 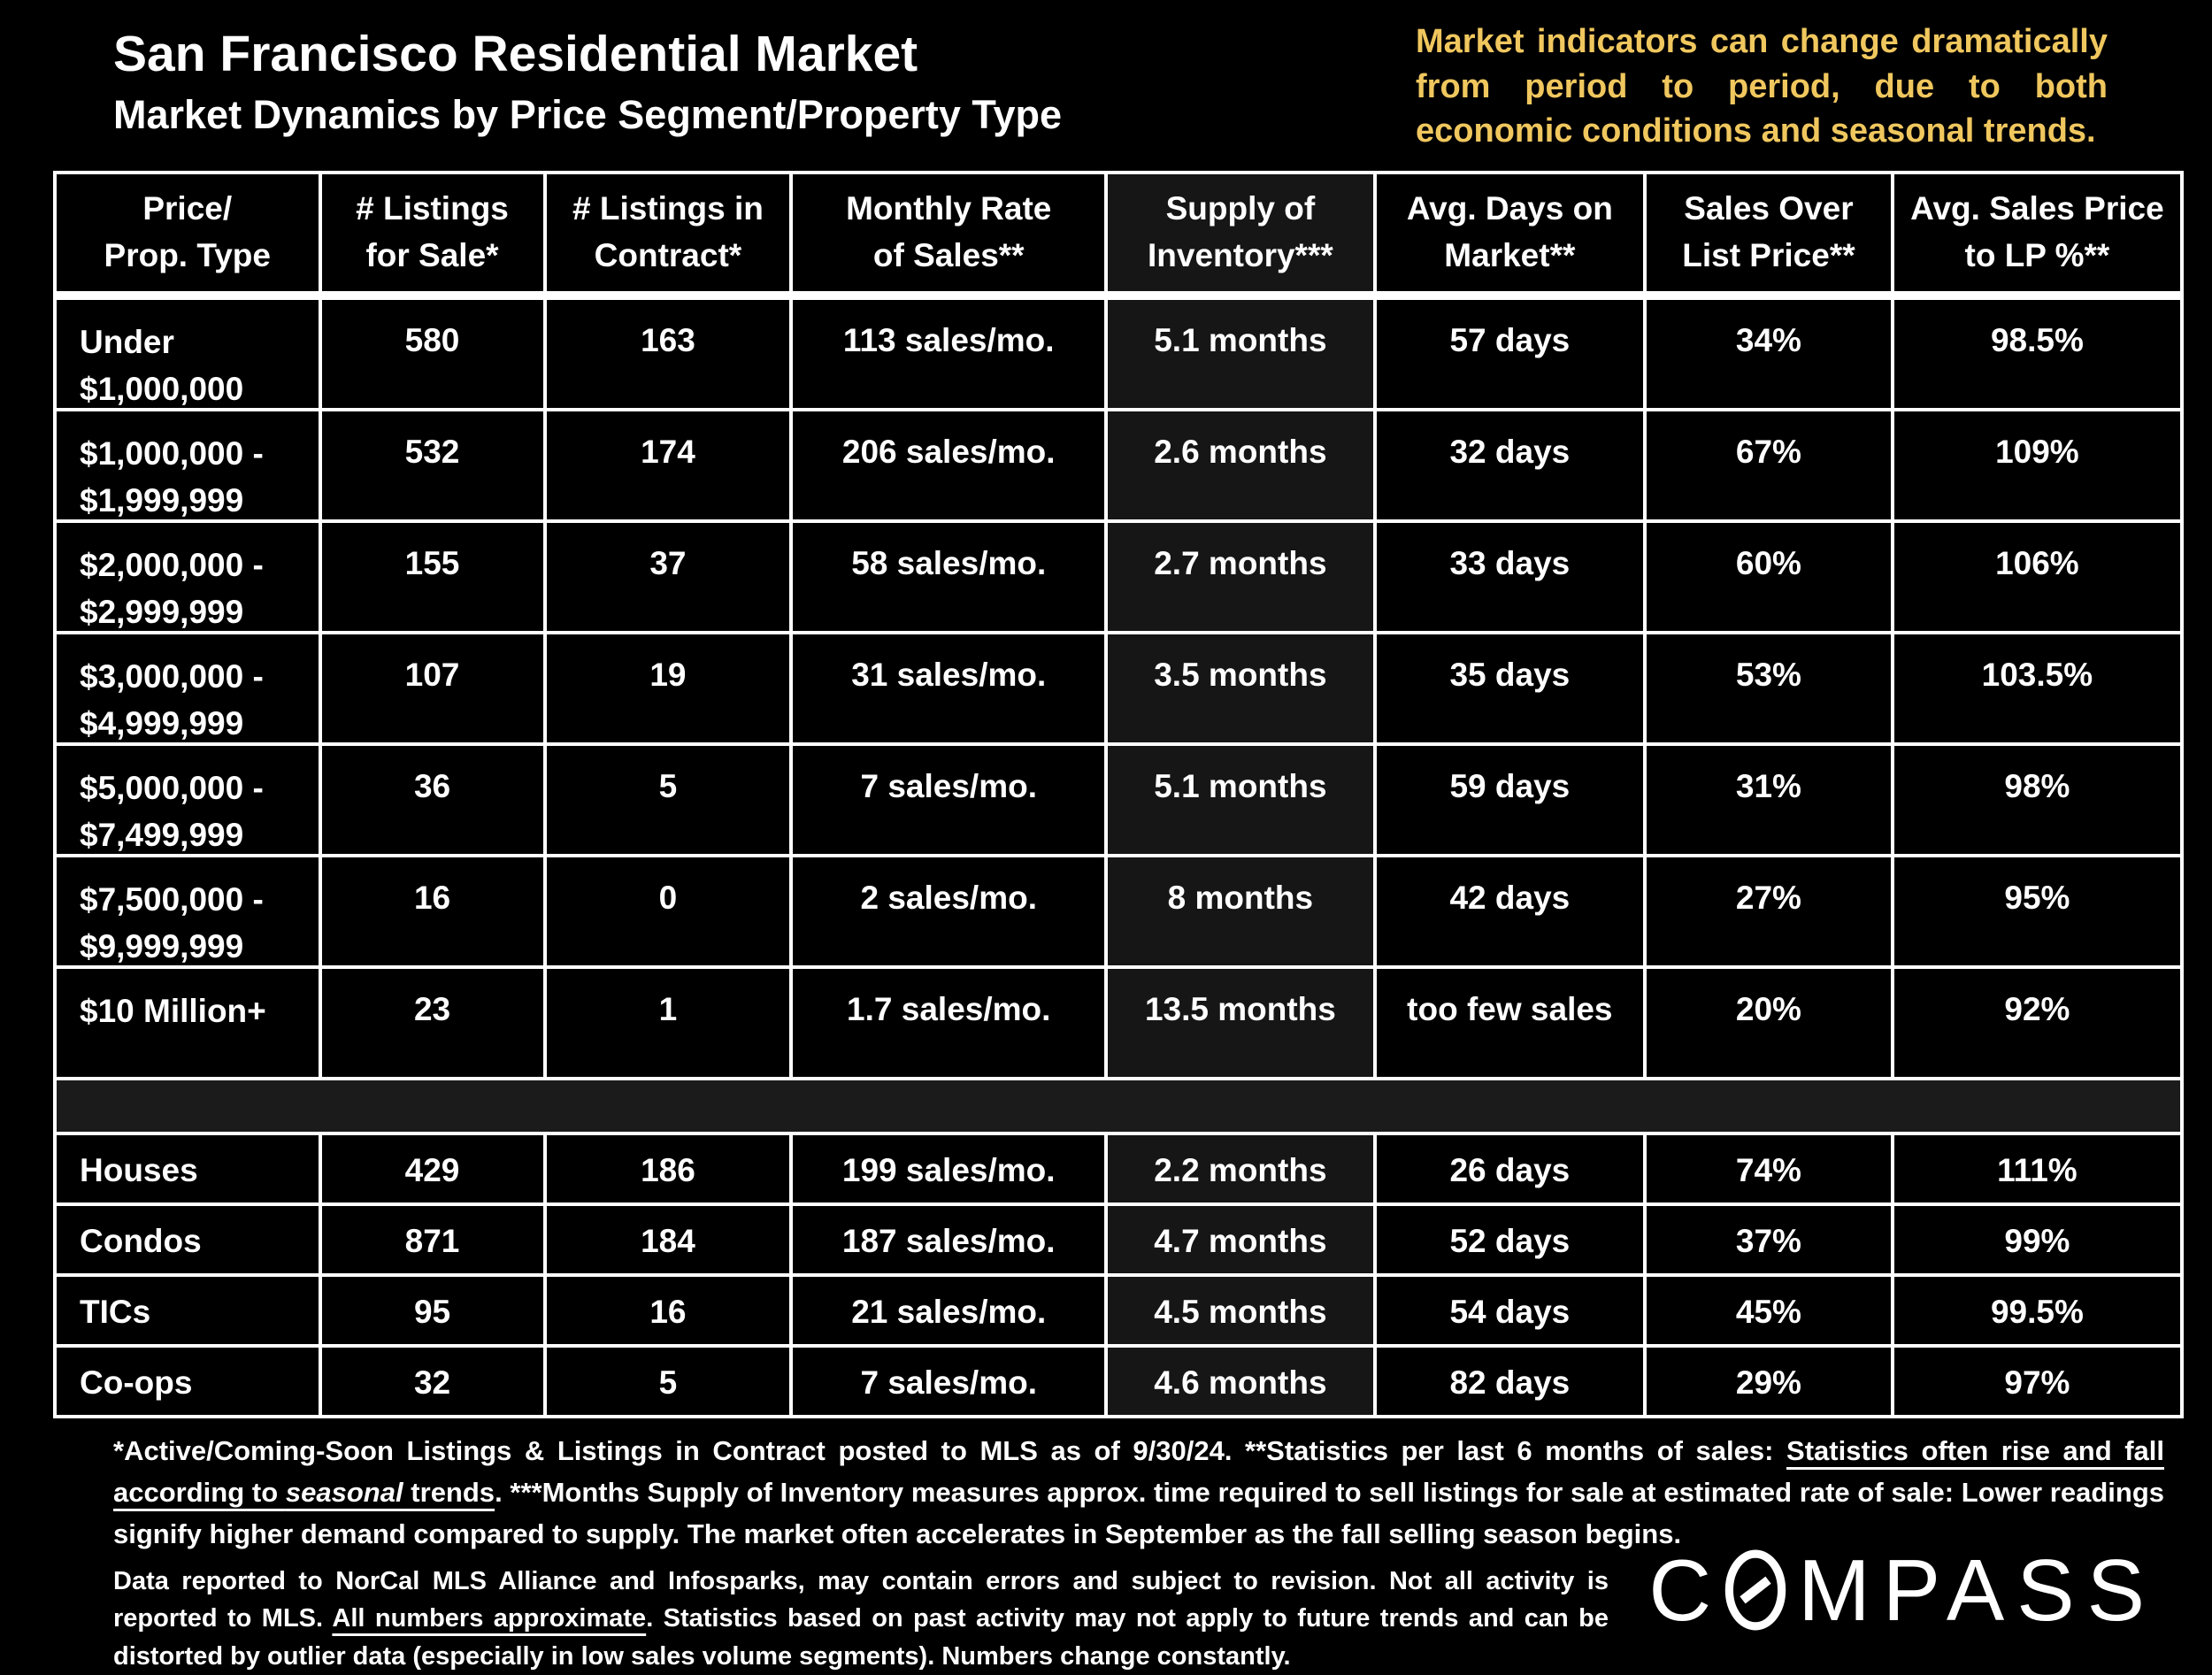 I want to click on row-label: $2,000,000 - $2,999,999, so click(x=188, y=577).